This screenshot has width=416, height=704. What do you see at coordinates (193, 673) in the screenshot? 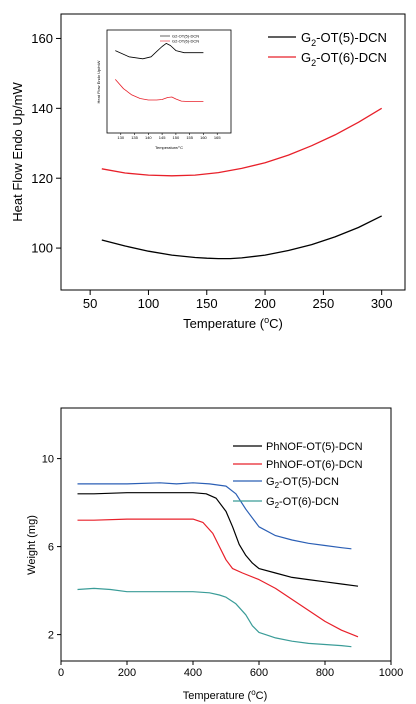
I see `x-tick-label: 400` at bounding box center [193, 673].